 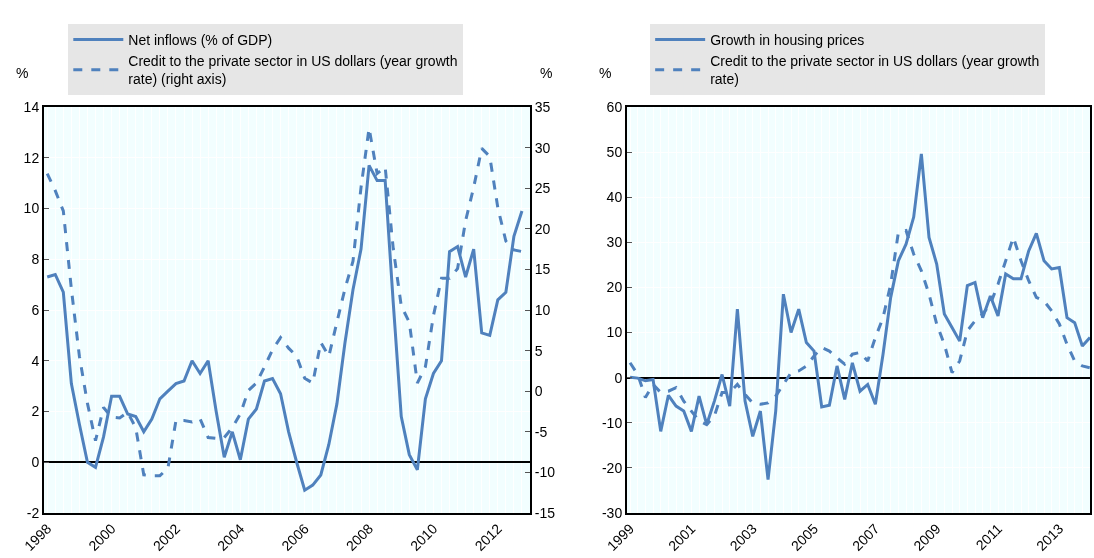 I want to click on y-tick-label: -10, so click(x=612, y=422).